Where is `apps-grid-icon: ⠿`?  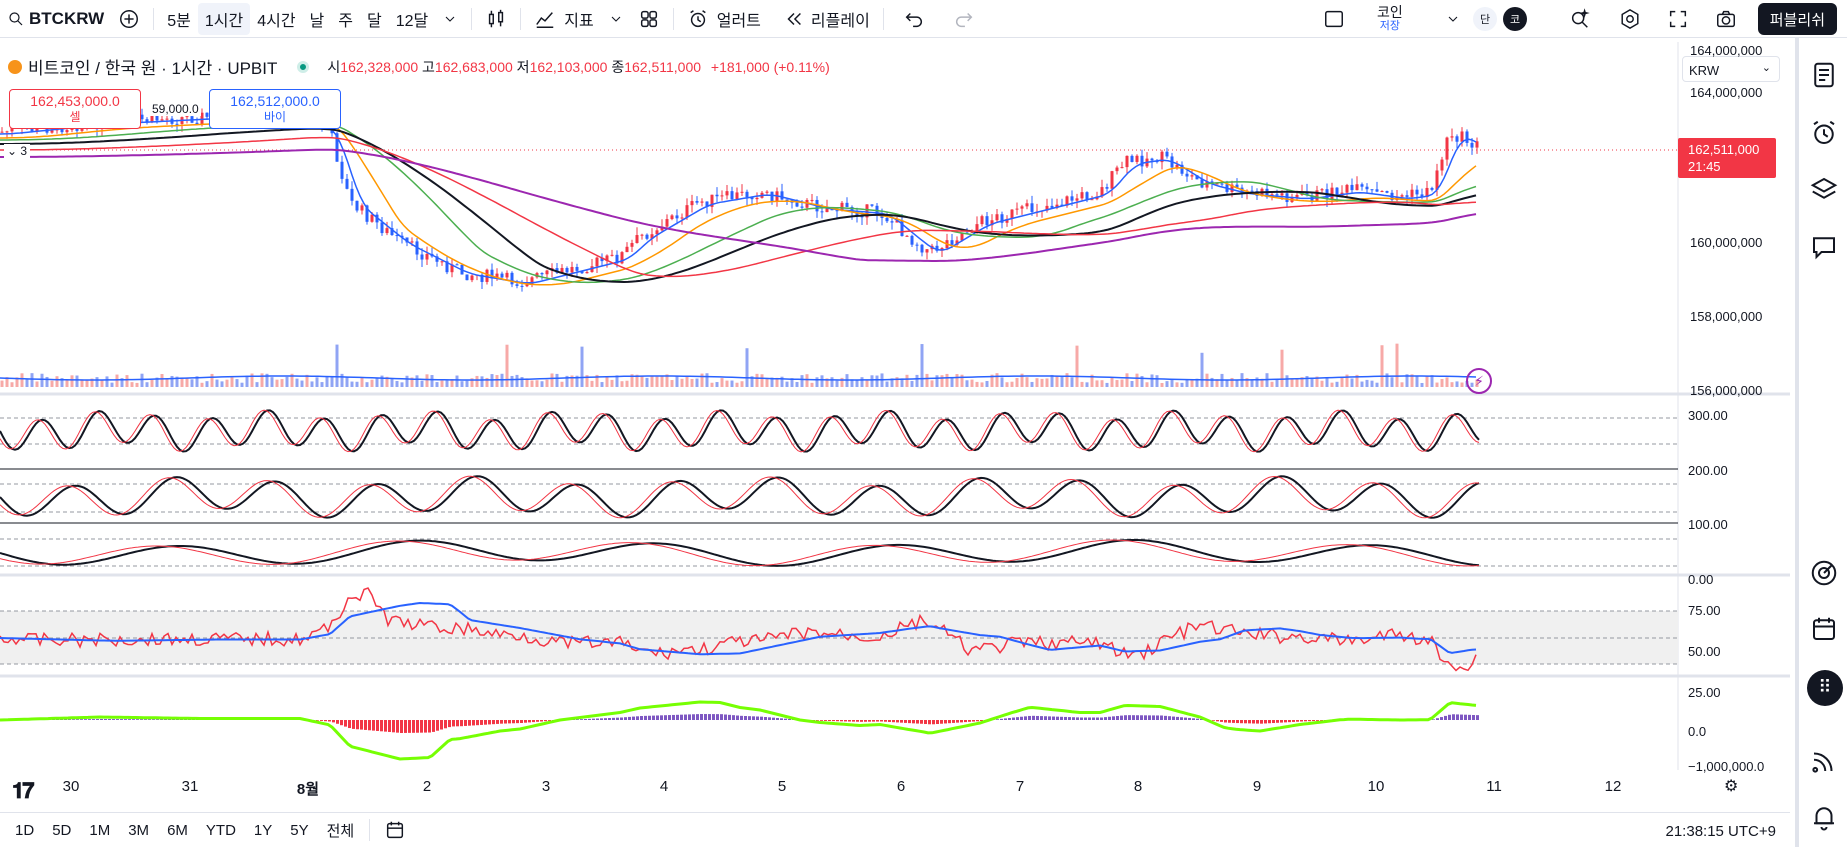
apps-grid-icon: ⠿ is located at coordinates (1825, 688).